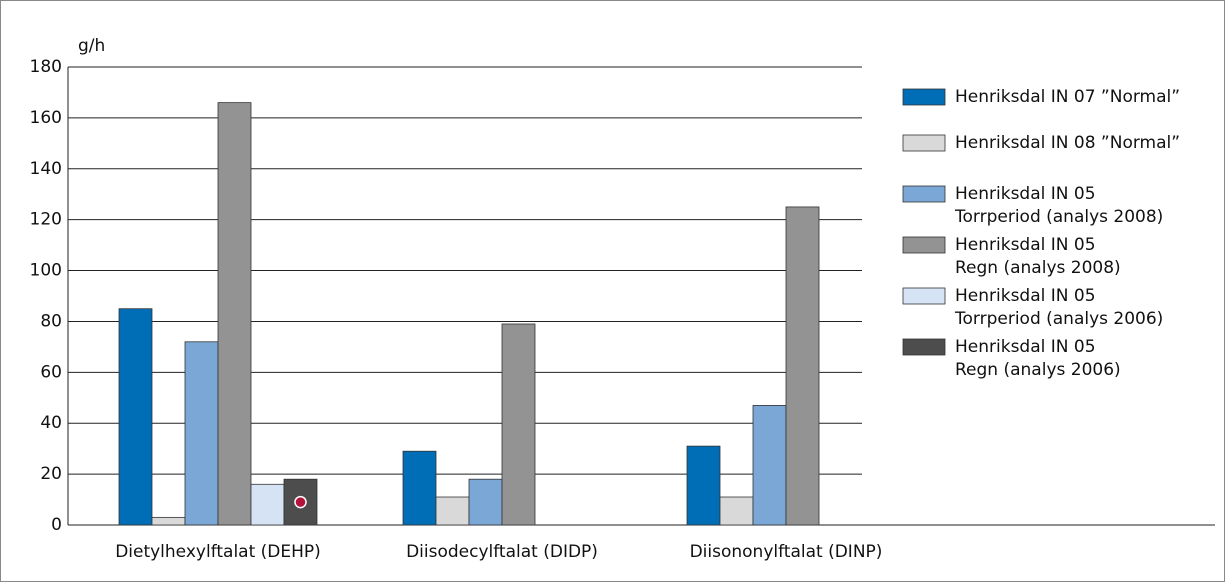 The width and height of the screenshot is (1225, 582). I want to click on legend-label: Henriksdal IN 07 ”Normal”, so click(1068, 97).